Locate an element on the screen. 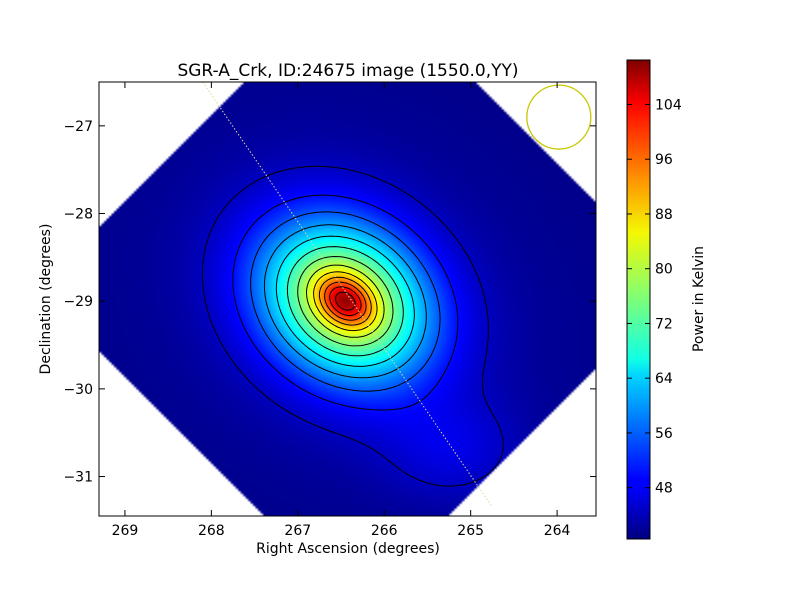 The height and width of the screenshot is (600, 800). colorbar-tick-label: 88 is located at coordinates (664, 215).